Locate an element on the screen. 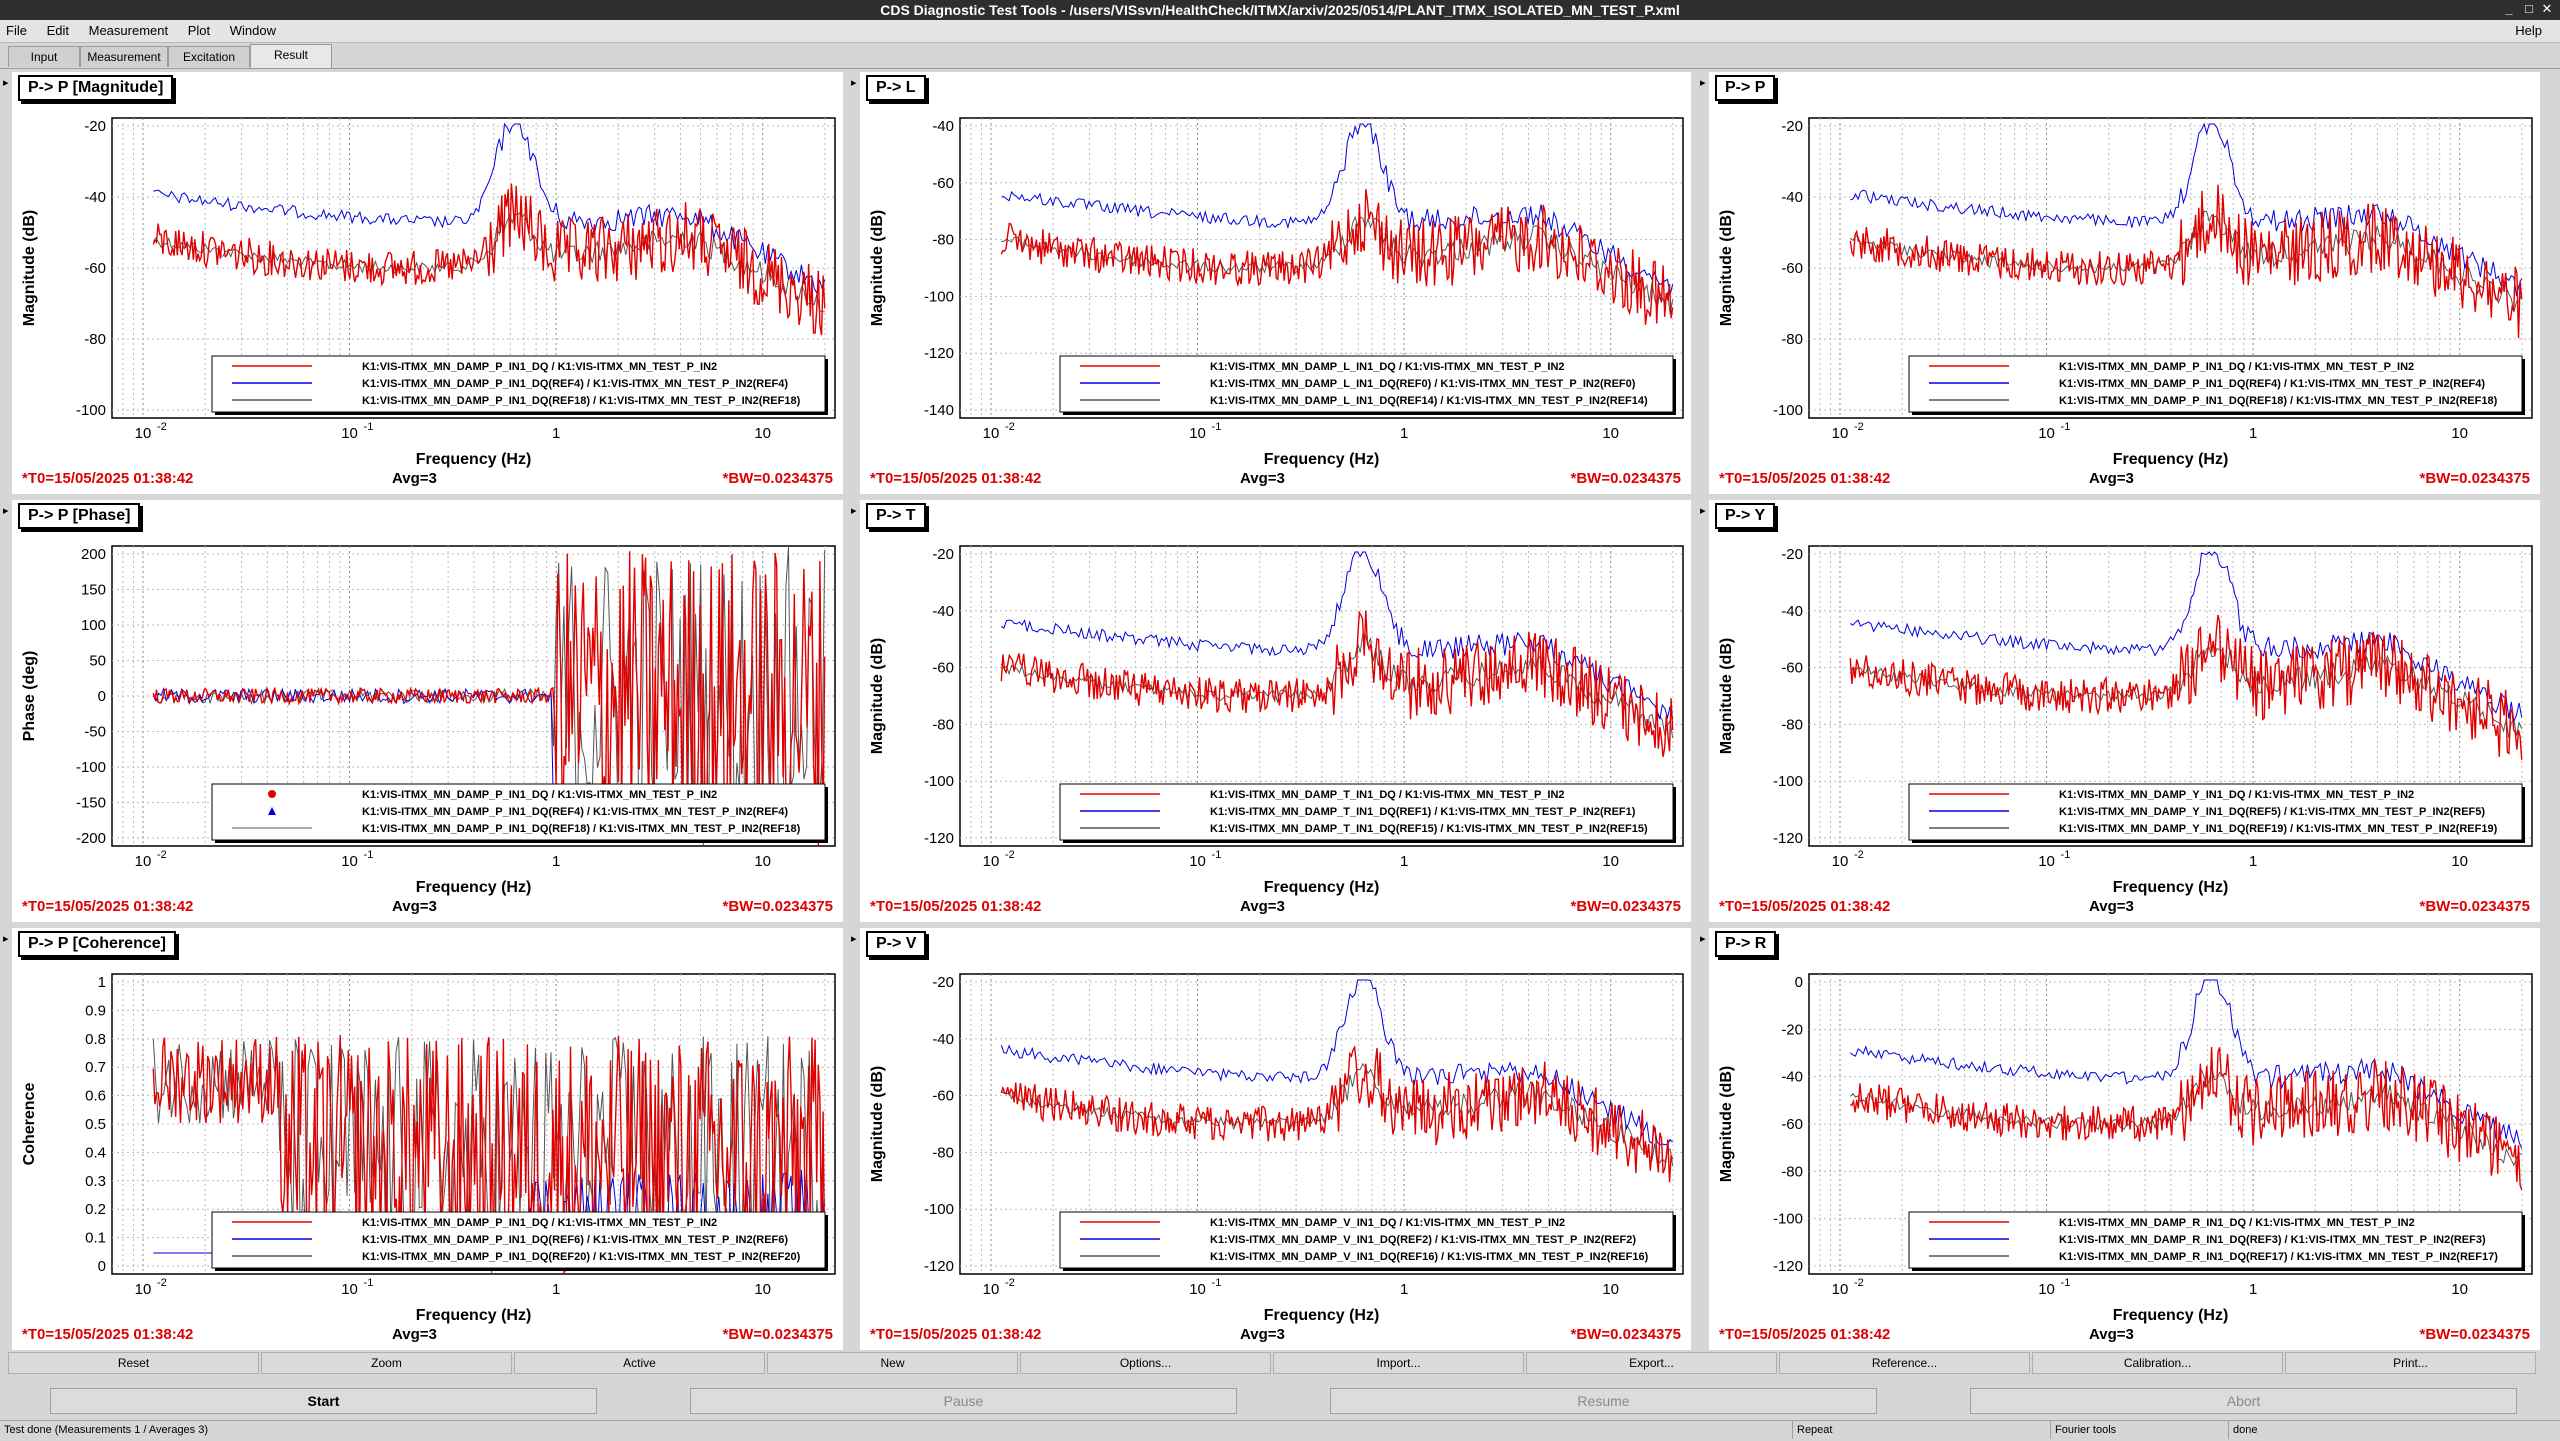 The height and width of the screenshot is (1441, 2560). y-tick-label: -120 is located at coordinates (1788, 1266).